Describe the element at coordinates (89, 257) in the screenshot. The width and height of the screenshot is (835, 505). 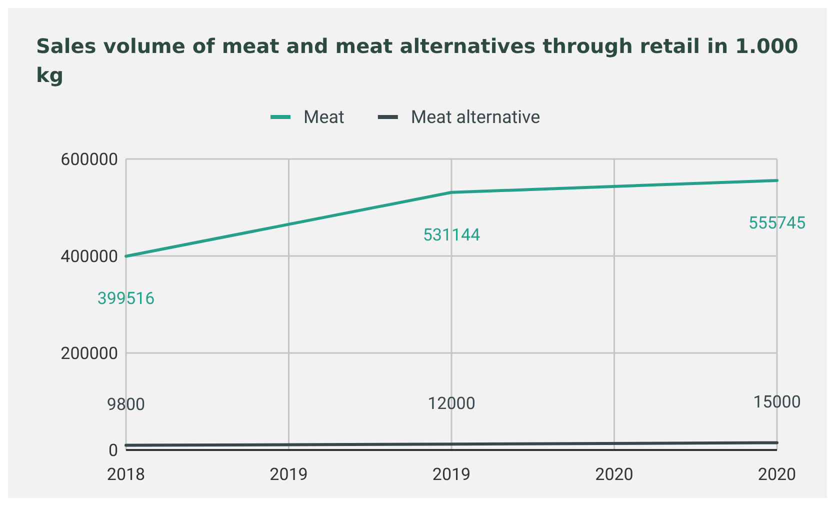
I see `y-tick-label: 400000` at that location.